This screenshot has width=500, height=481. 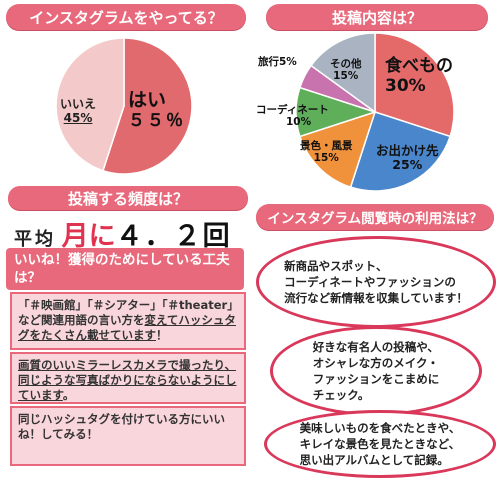 I want to click on banner-post-content: 投稿内容は？, so click(x=377, y=17).